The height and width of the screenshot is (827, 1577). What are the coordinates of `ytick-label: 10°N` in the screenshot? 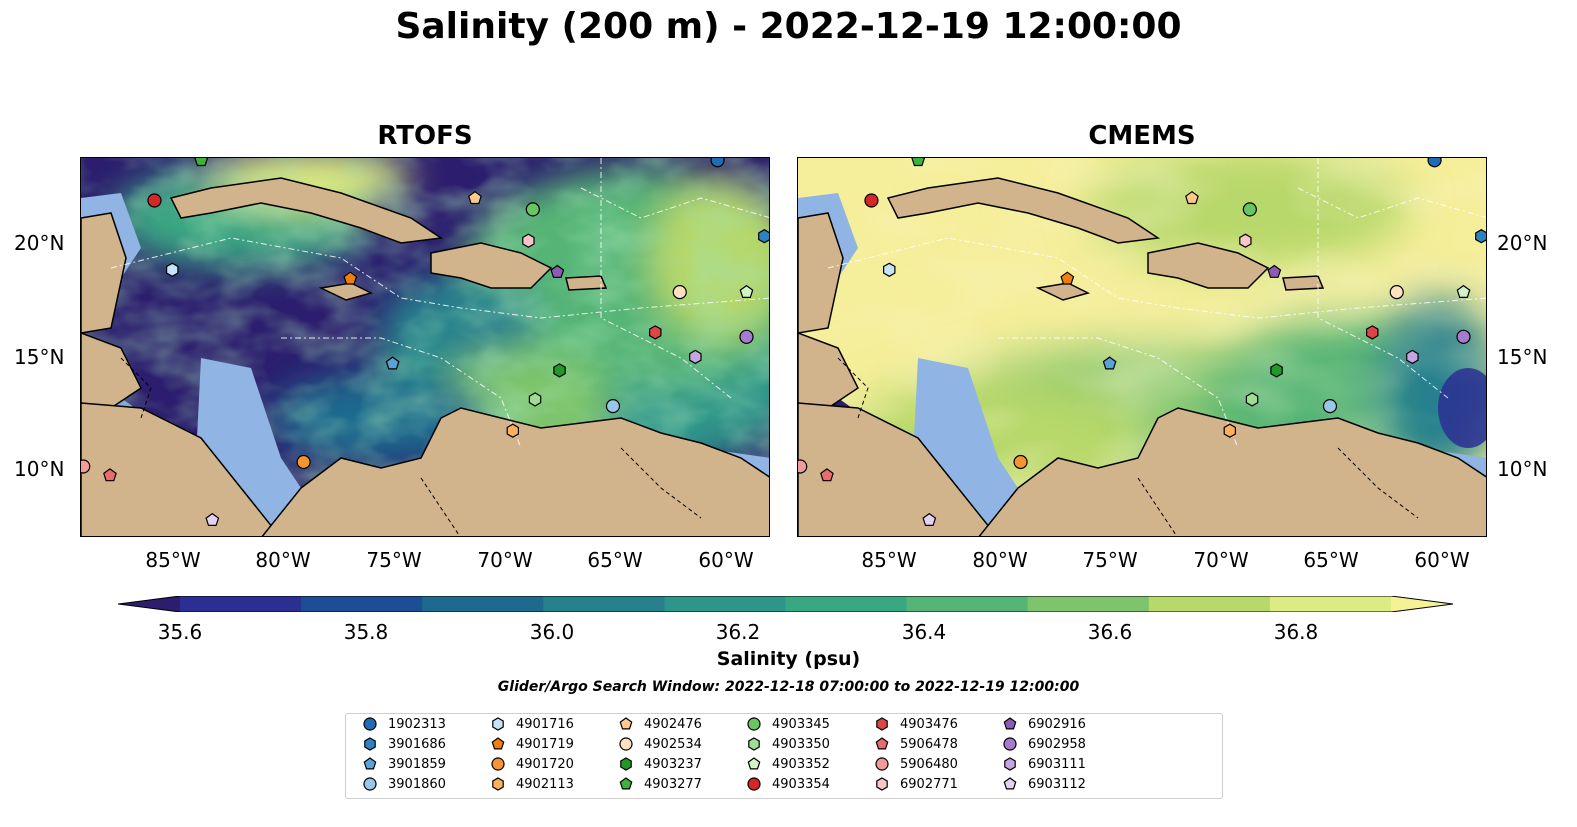 It's located at (1522, 469).